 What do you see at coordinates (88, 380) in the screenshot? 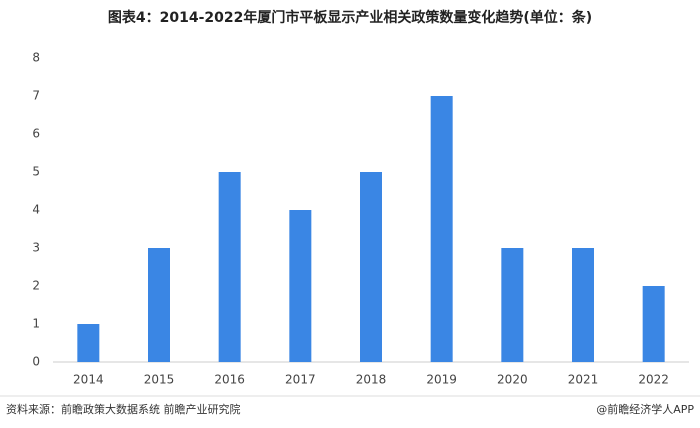
I see `x-tick-label: 2014` at bounding box center [88, 380].